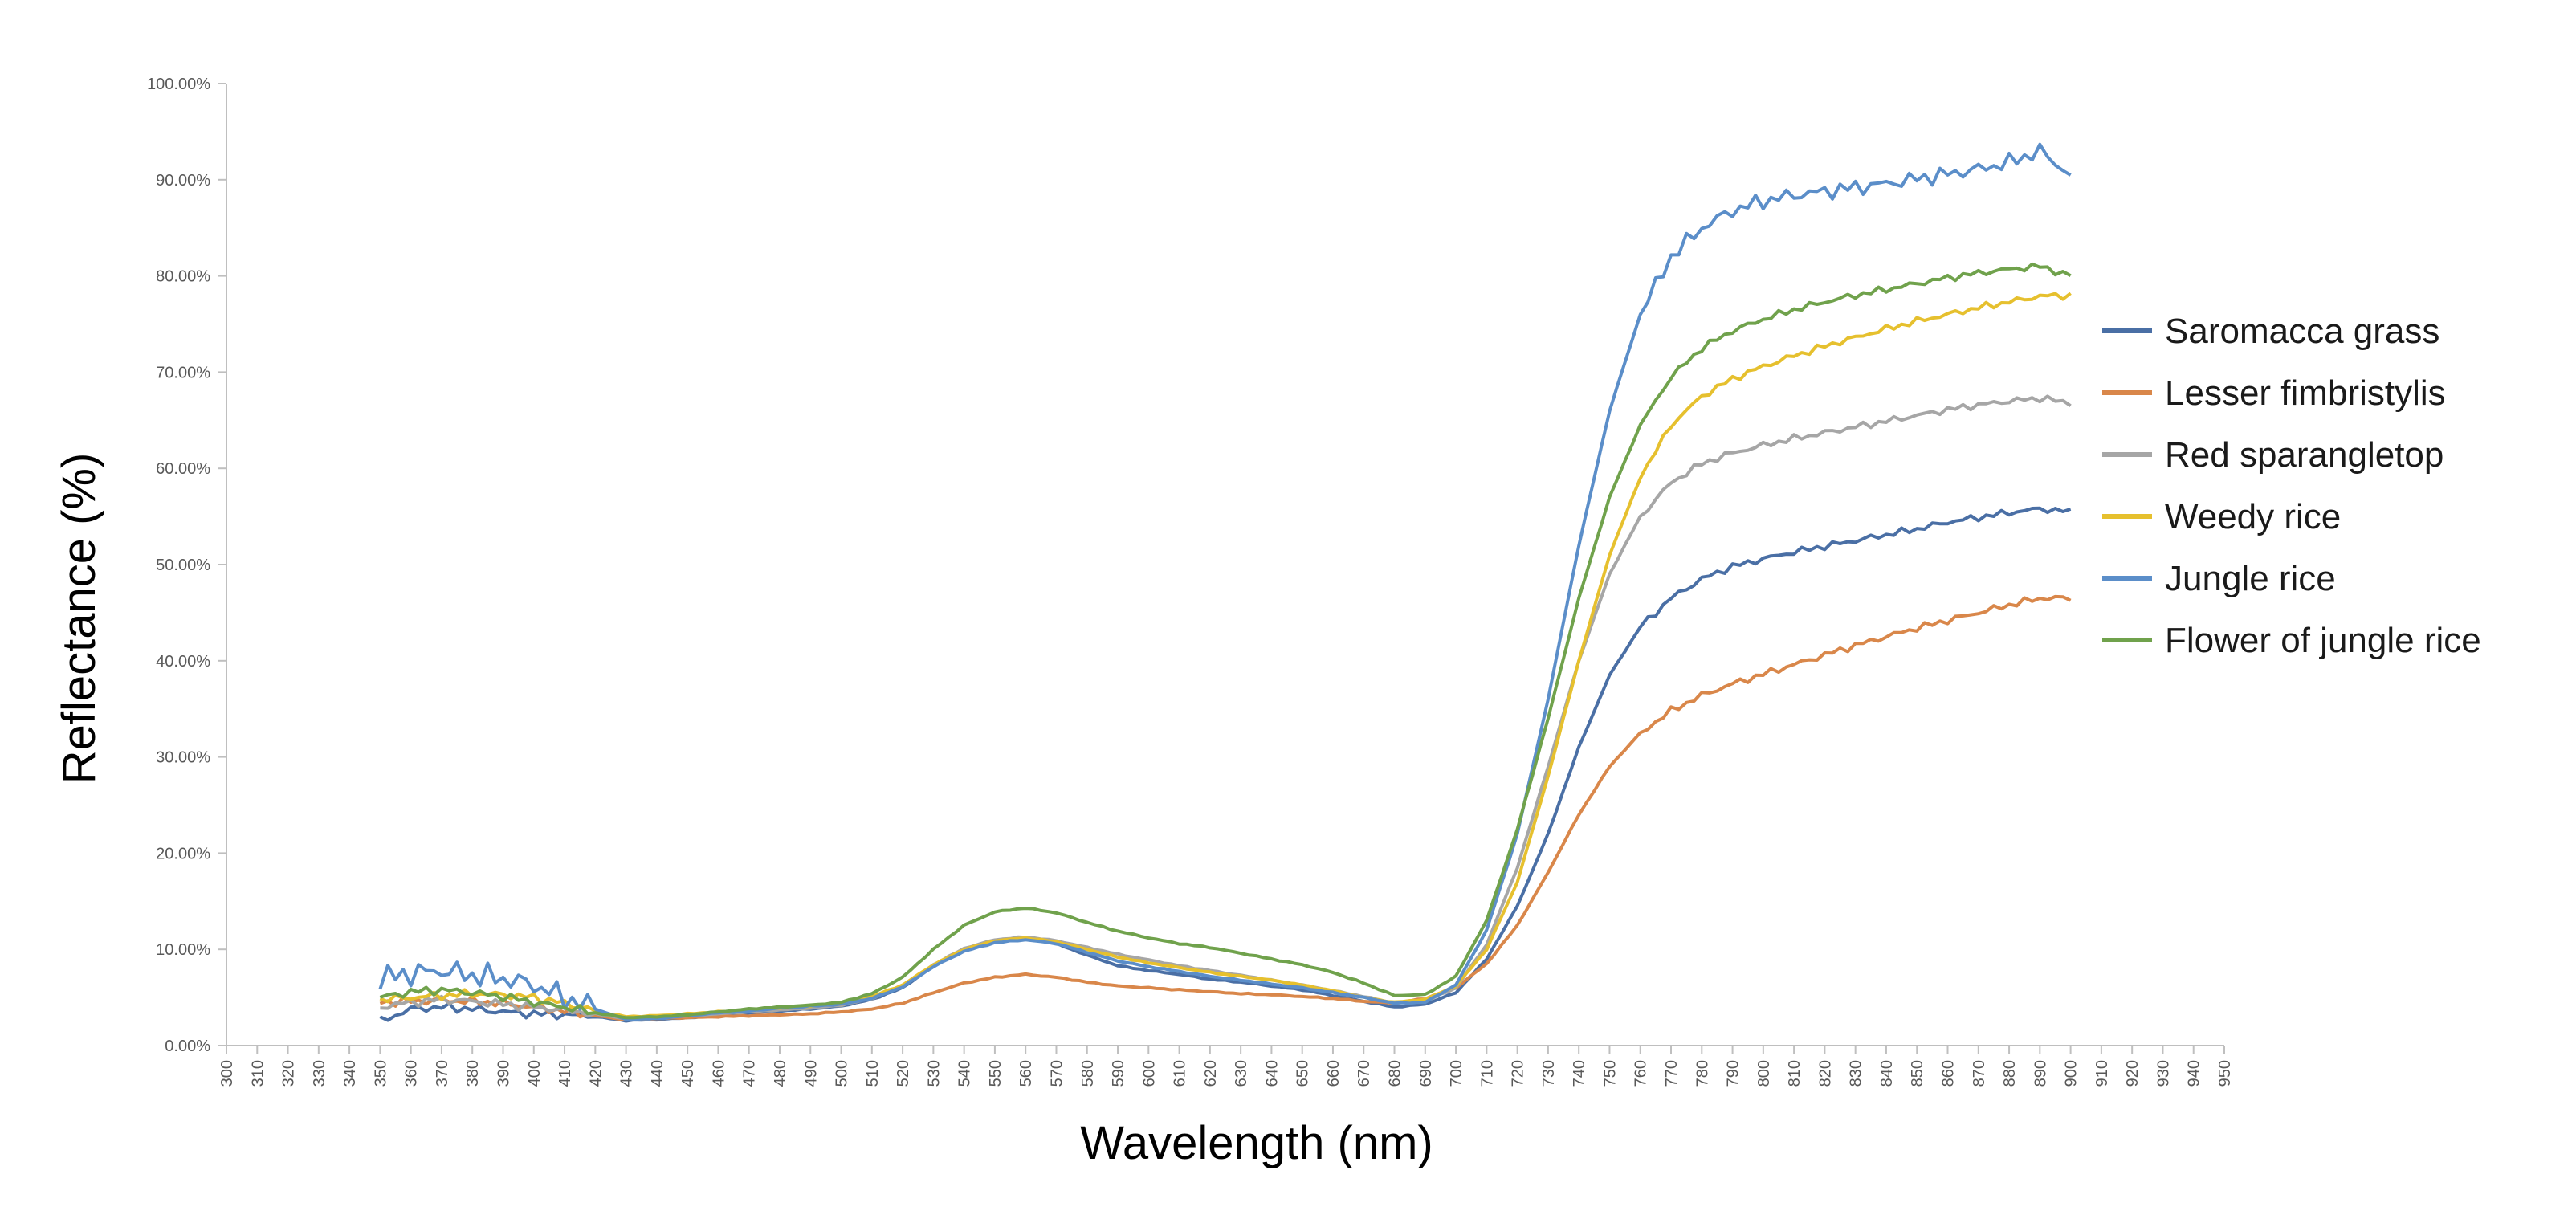 The height and width of the screenshot is (1211, 2576). Describe the element at coordinates (350, 1073) in the screenshot. I see `x-tick-label: 340` at that location.